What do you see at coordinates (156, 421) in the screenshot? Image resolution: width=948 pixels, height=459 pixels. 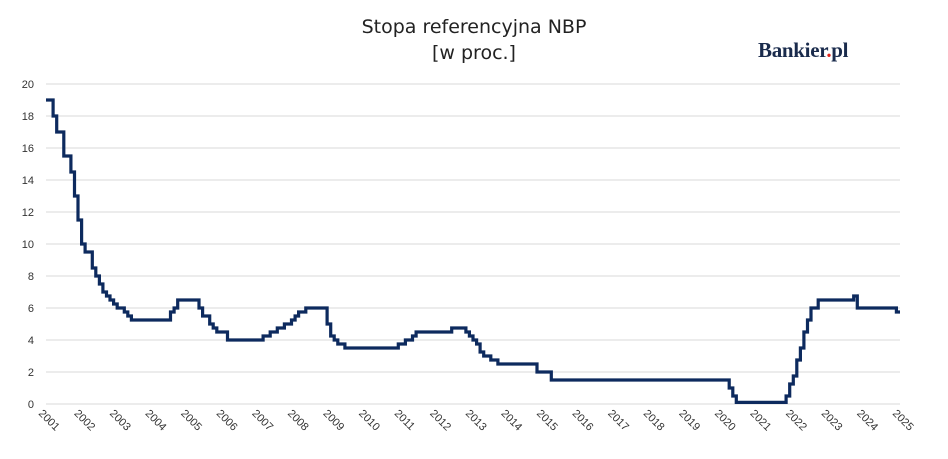 I see `x-tick-label: 2004` at bounding box center [156, 421].